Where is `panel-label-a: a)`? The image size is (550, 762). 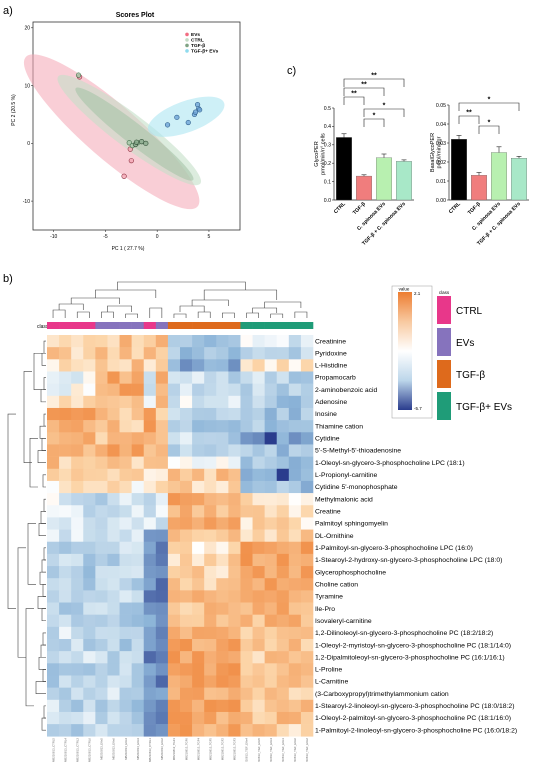 panel-label-a: a) is located at coordinates (8, 11).